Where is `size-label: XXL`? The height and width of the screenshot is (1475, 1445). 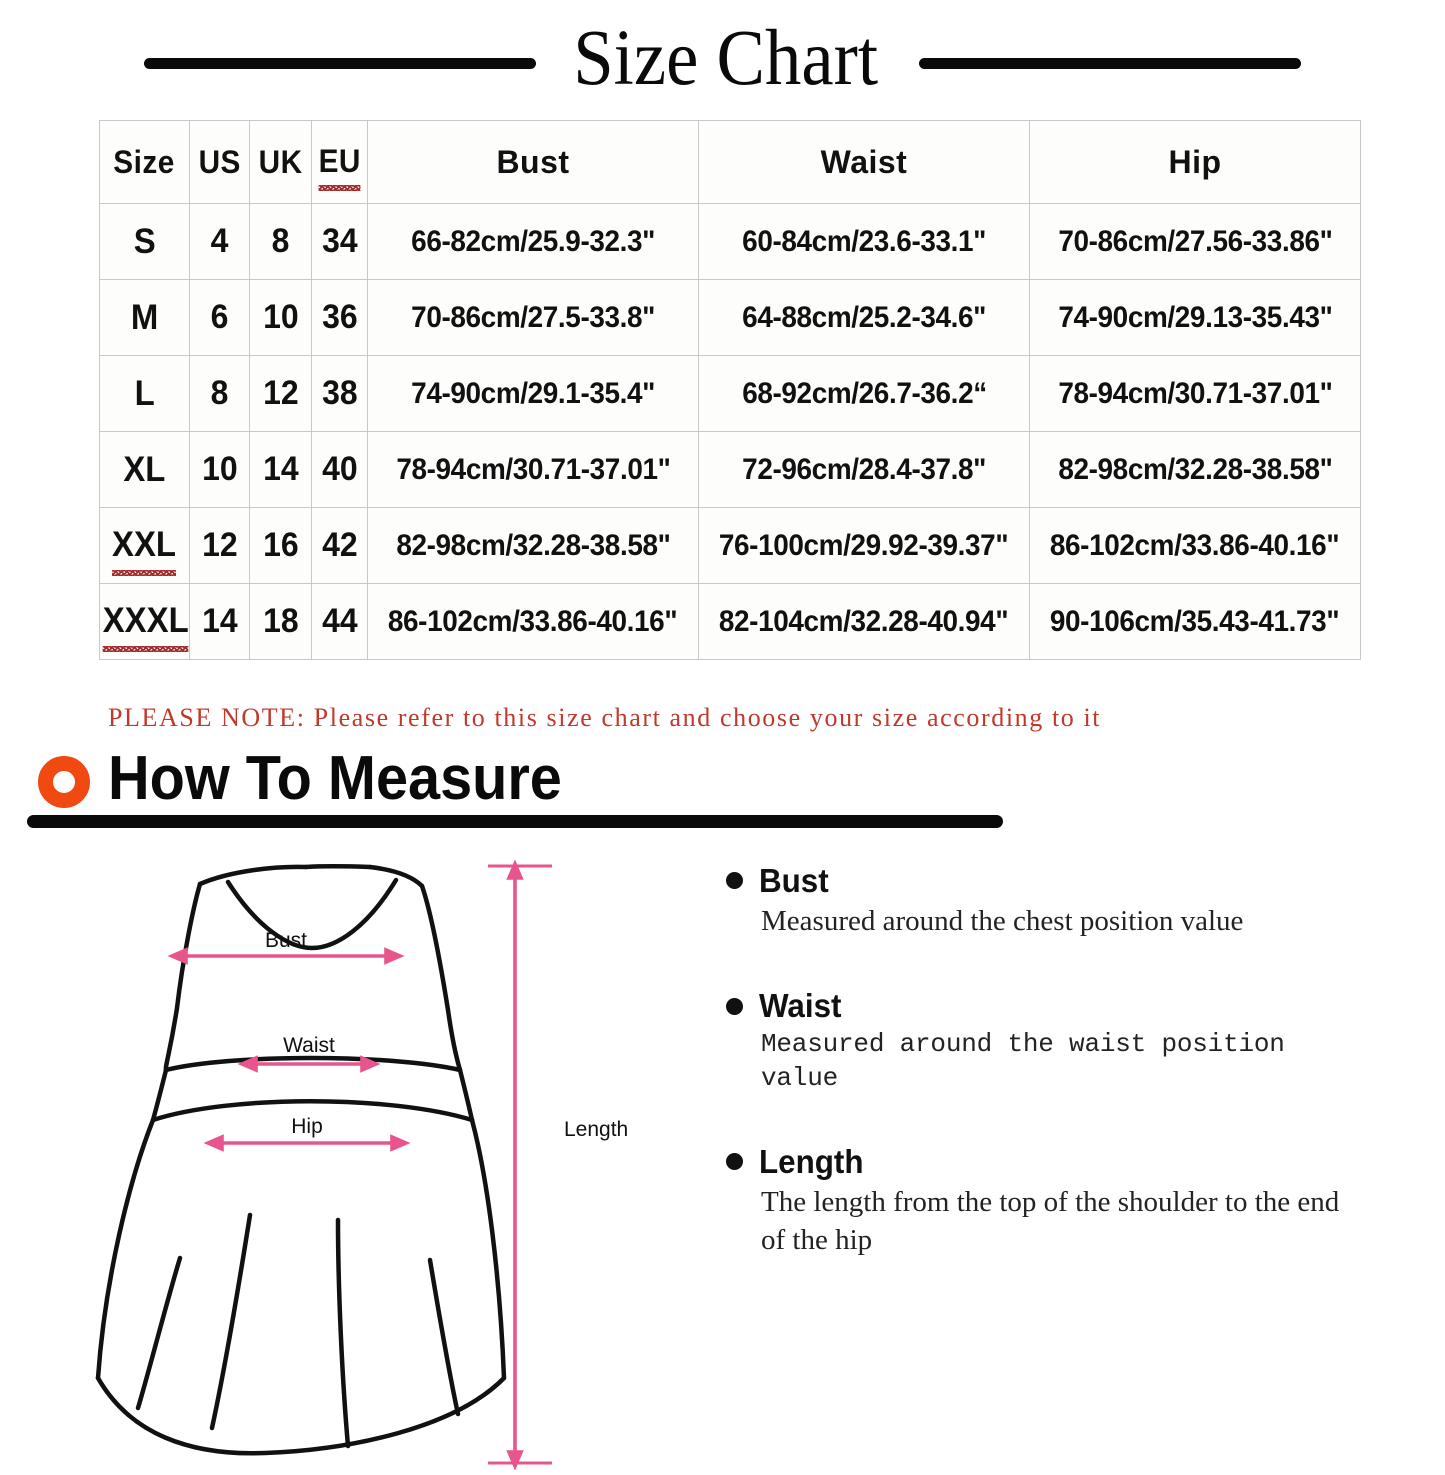 size-label: XXL is located at coordinates (144, 550).